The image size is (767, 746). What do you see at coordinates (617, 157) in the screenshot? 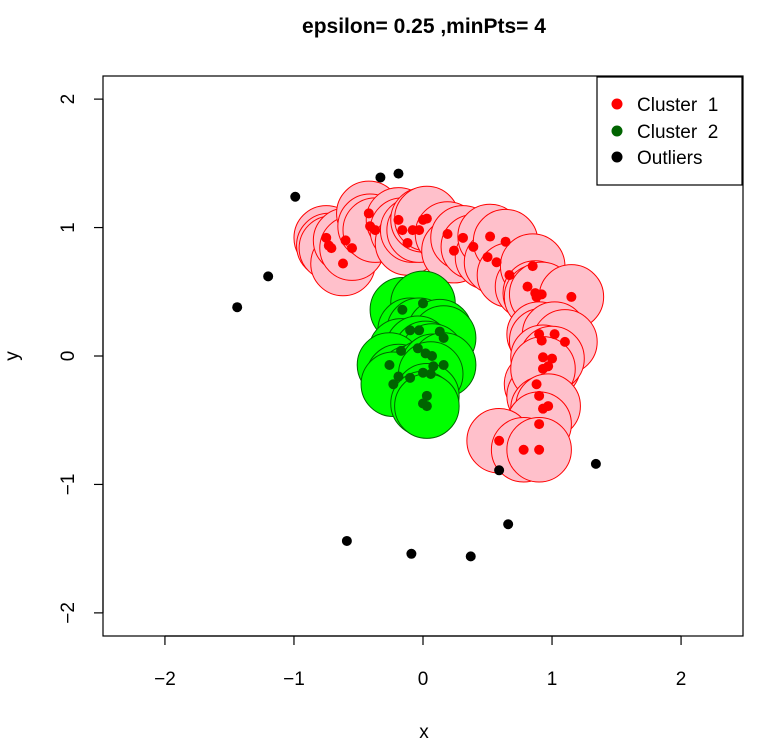
I see `legend-marker-outliers` at bounding box center [617, 157].